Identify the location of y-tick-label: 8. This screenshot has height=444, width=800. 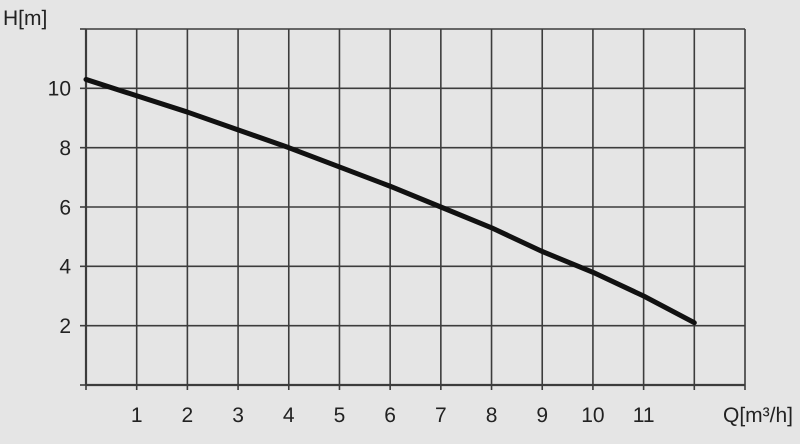
(65, 148).